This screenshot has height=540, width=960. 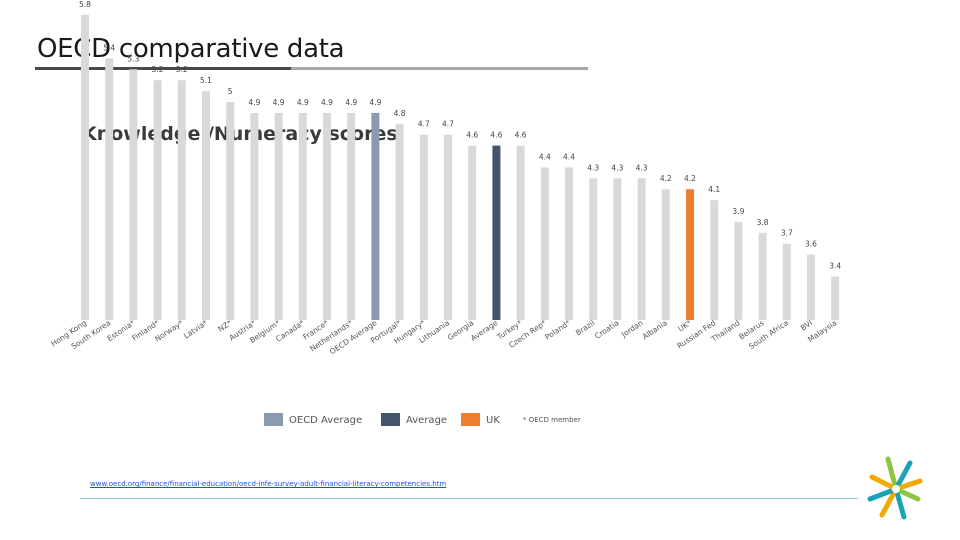 I want to click on bar-uk, so click(x=690, y=254).